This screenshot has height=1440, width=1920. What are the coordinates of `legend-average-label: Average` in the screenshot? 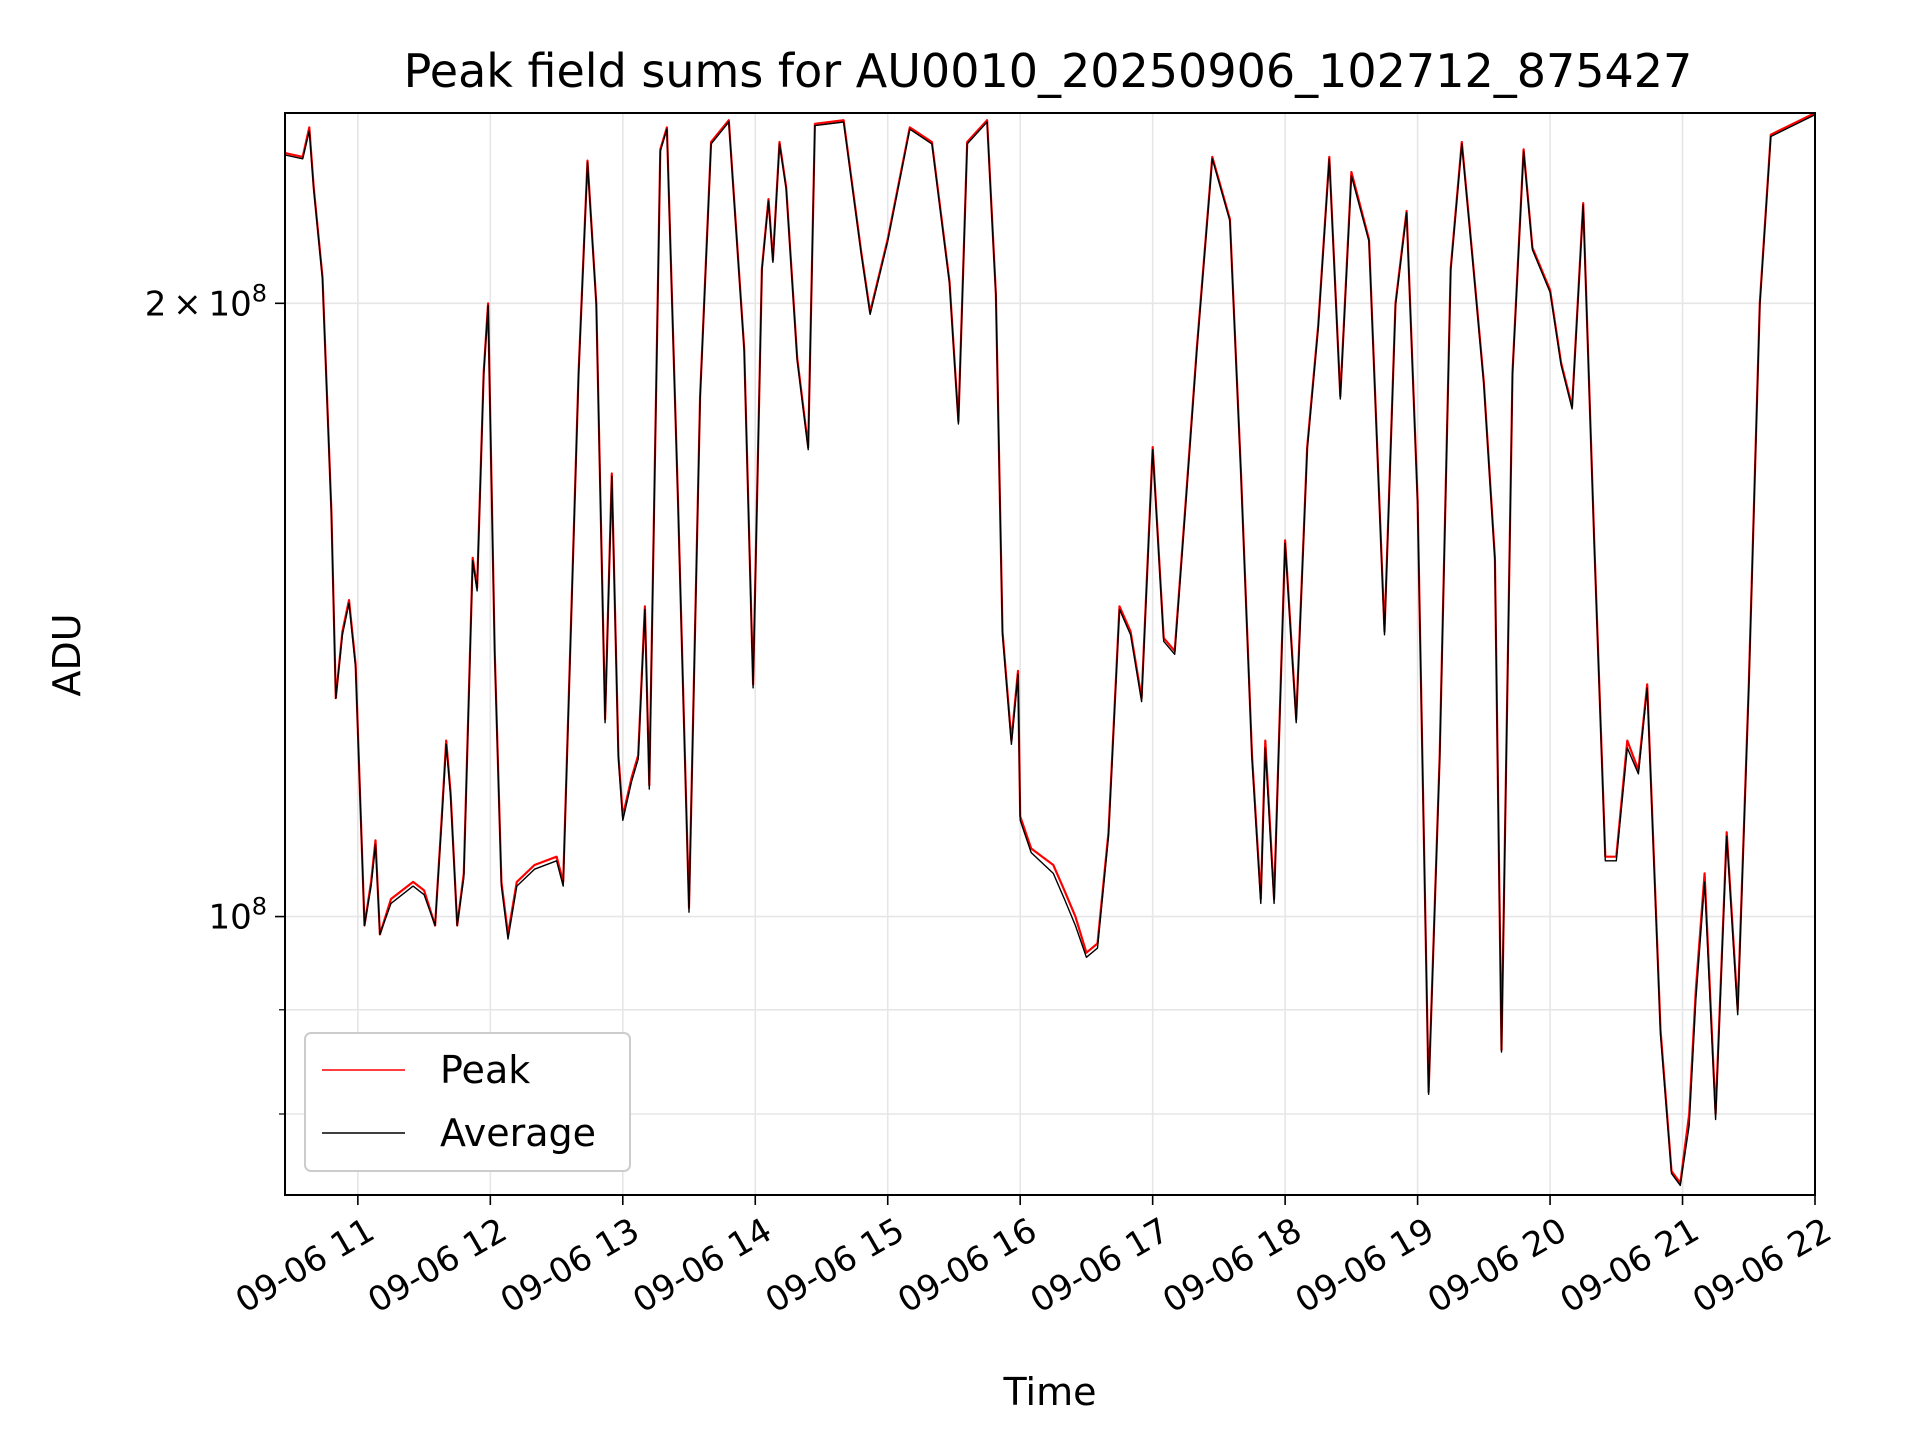 It's located at (518, 1133).